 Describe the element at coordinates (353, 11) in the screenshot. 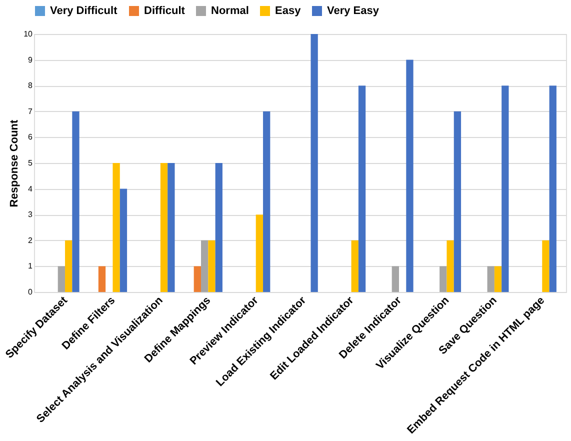

I see `legend-label: Very Easy` at that location.